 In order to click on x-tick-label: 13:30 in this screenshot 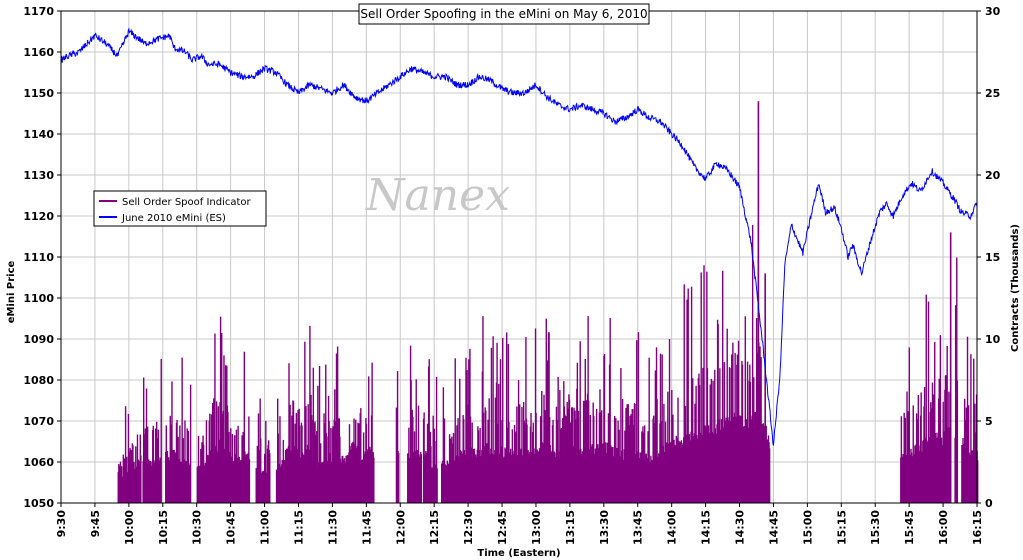, I will do `click(604, 527)`.